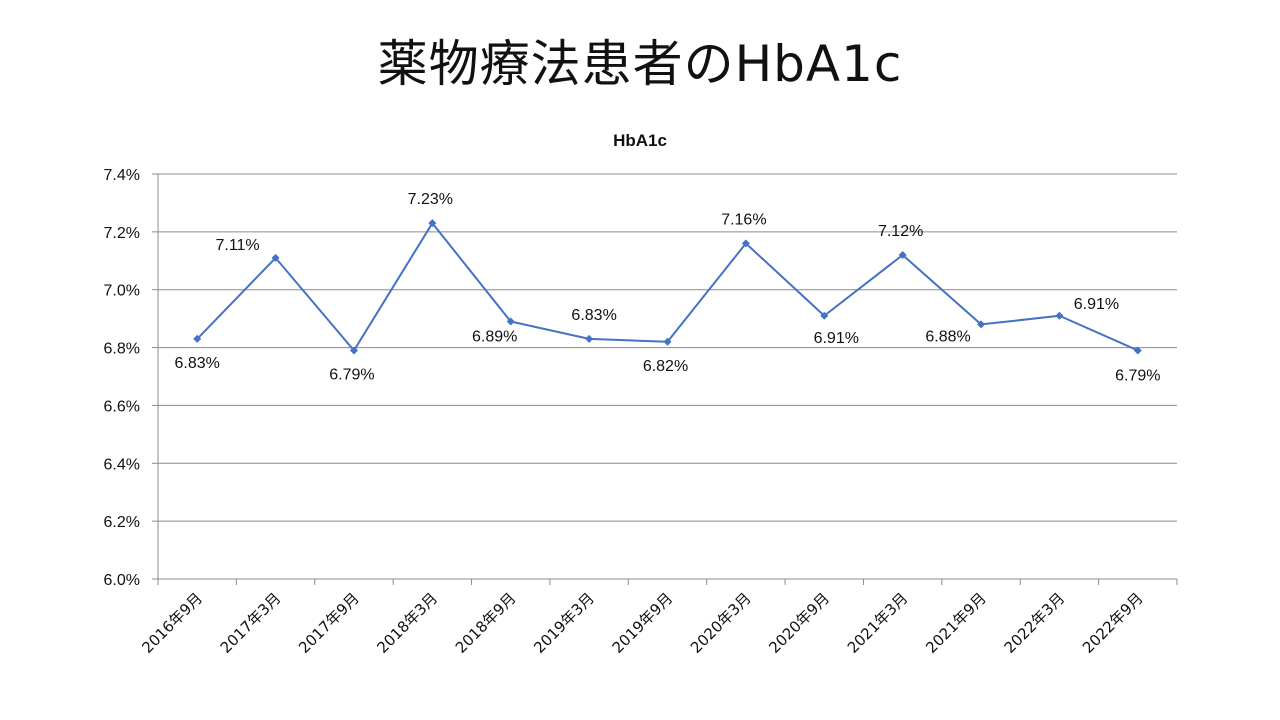  Describe the element at coordinates (122, 406) in the screenshot. I see `y-tick-label: 6.6%` at that location.